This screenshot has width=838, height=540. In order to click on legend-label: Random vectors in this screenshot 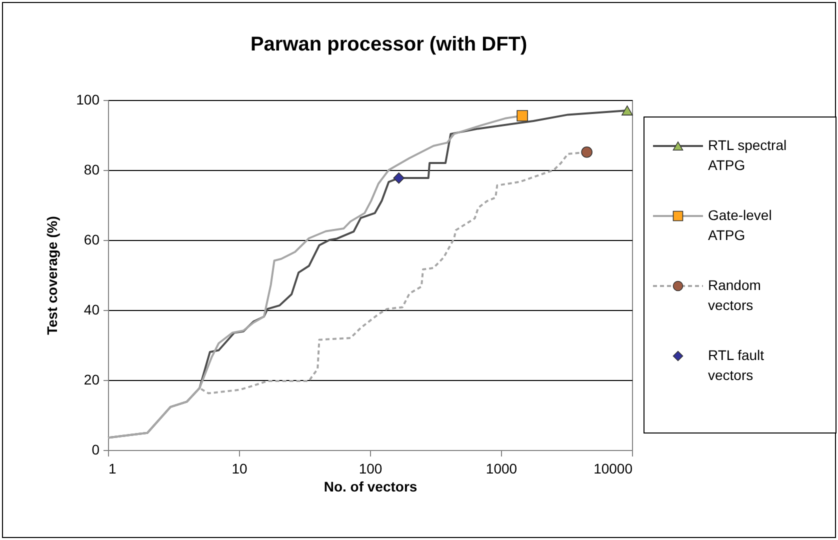, I will do `click(734, 295)`.